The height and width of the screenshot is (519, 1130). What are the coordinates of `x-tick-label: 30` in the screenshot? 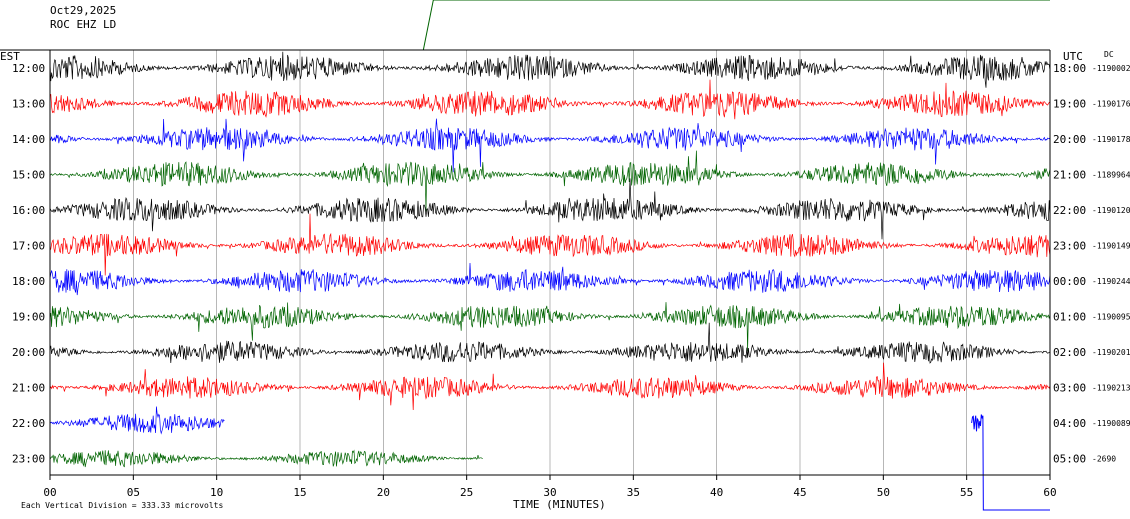 It's located at (549, 492).